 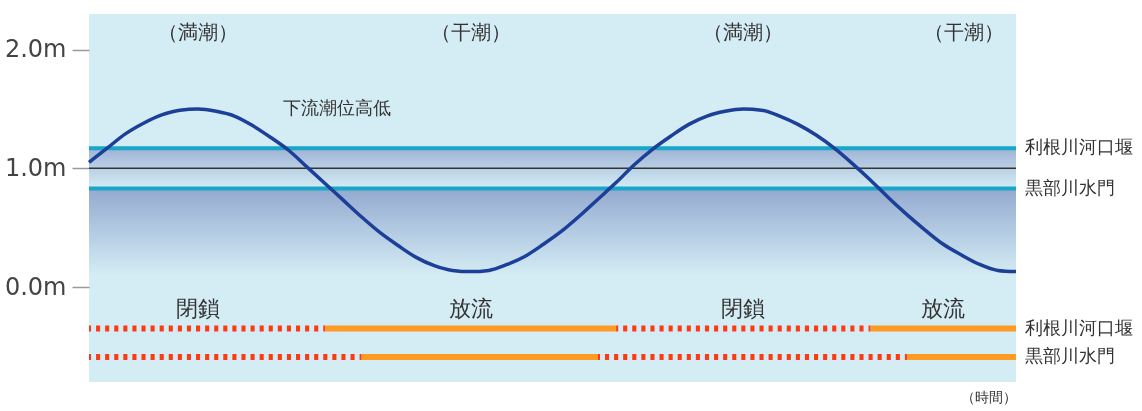 What do you see at coordinates (1070, 187) in the screenshot?
I see `ref-line-label: 黒部川水門` at bounding box center [1070, 187].